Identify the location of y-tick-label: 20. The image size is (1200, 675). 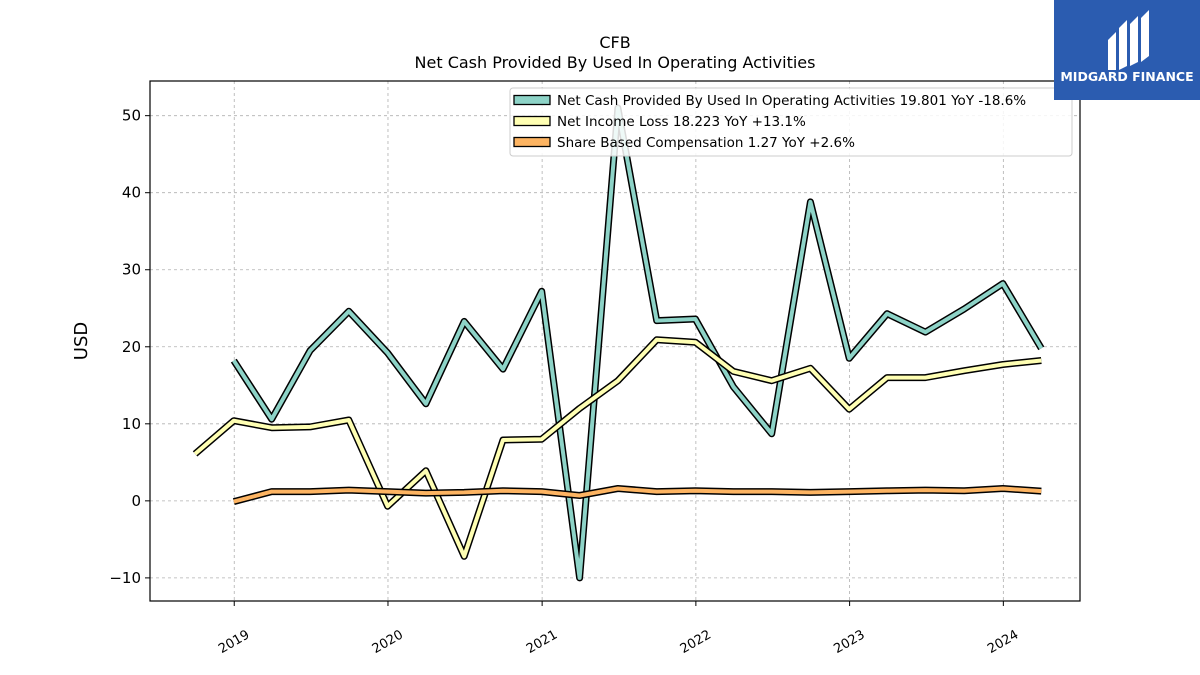
(131, 347).